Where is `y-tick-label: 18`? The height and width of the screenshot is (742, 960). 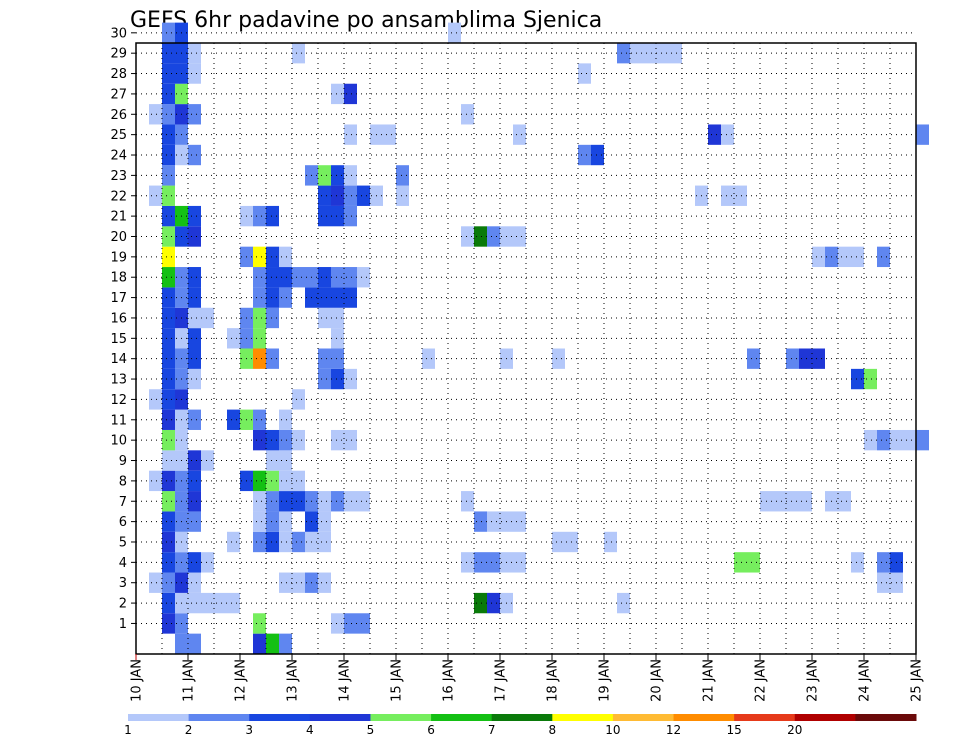 y-tick-label: 18 is located at coordinates (118, 278).